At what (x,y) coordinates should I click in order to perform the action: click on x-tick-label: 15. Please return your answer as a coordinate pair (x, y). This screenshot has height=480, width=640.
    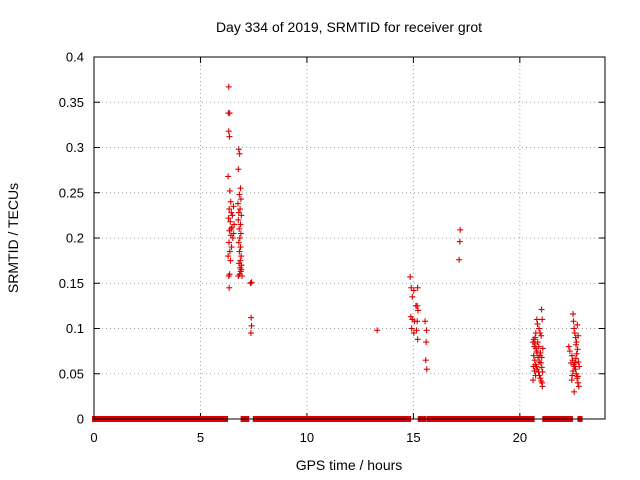
    Looking at the image, I should click on (413, 437).